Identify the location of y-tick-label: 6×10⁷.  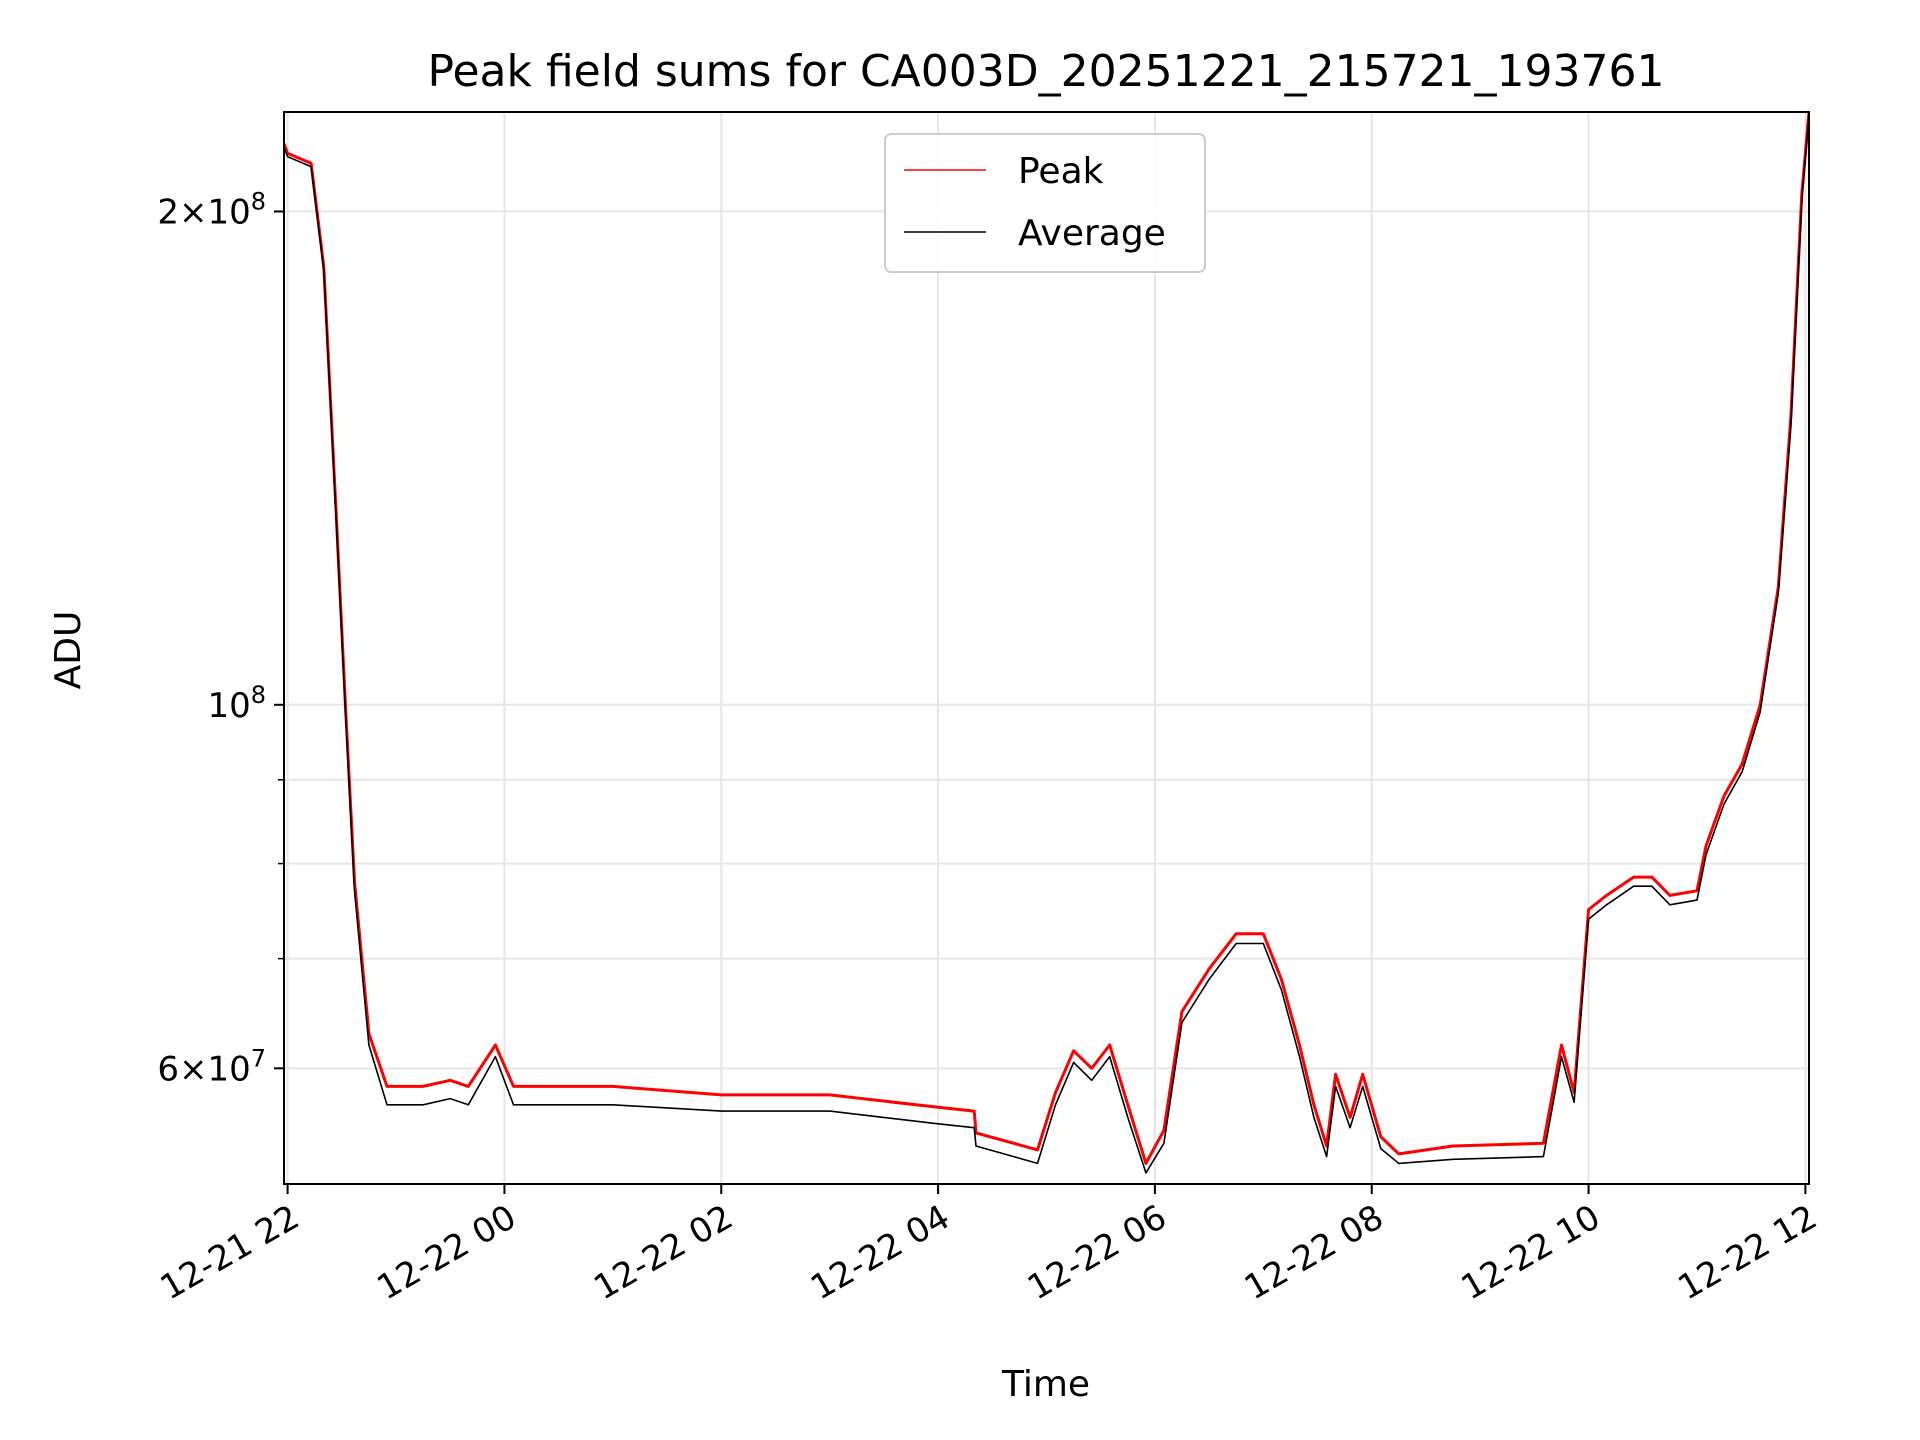
(211, 1066).